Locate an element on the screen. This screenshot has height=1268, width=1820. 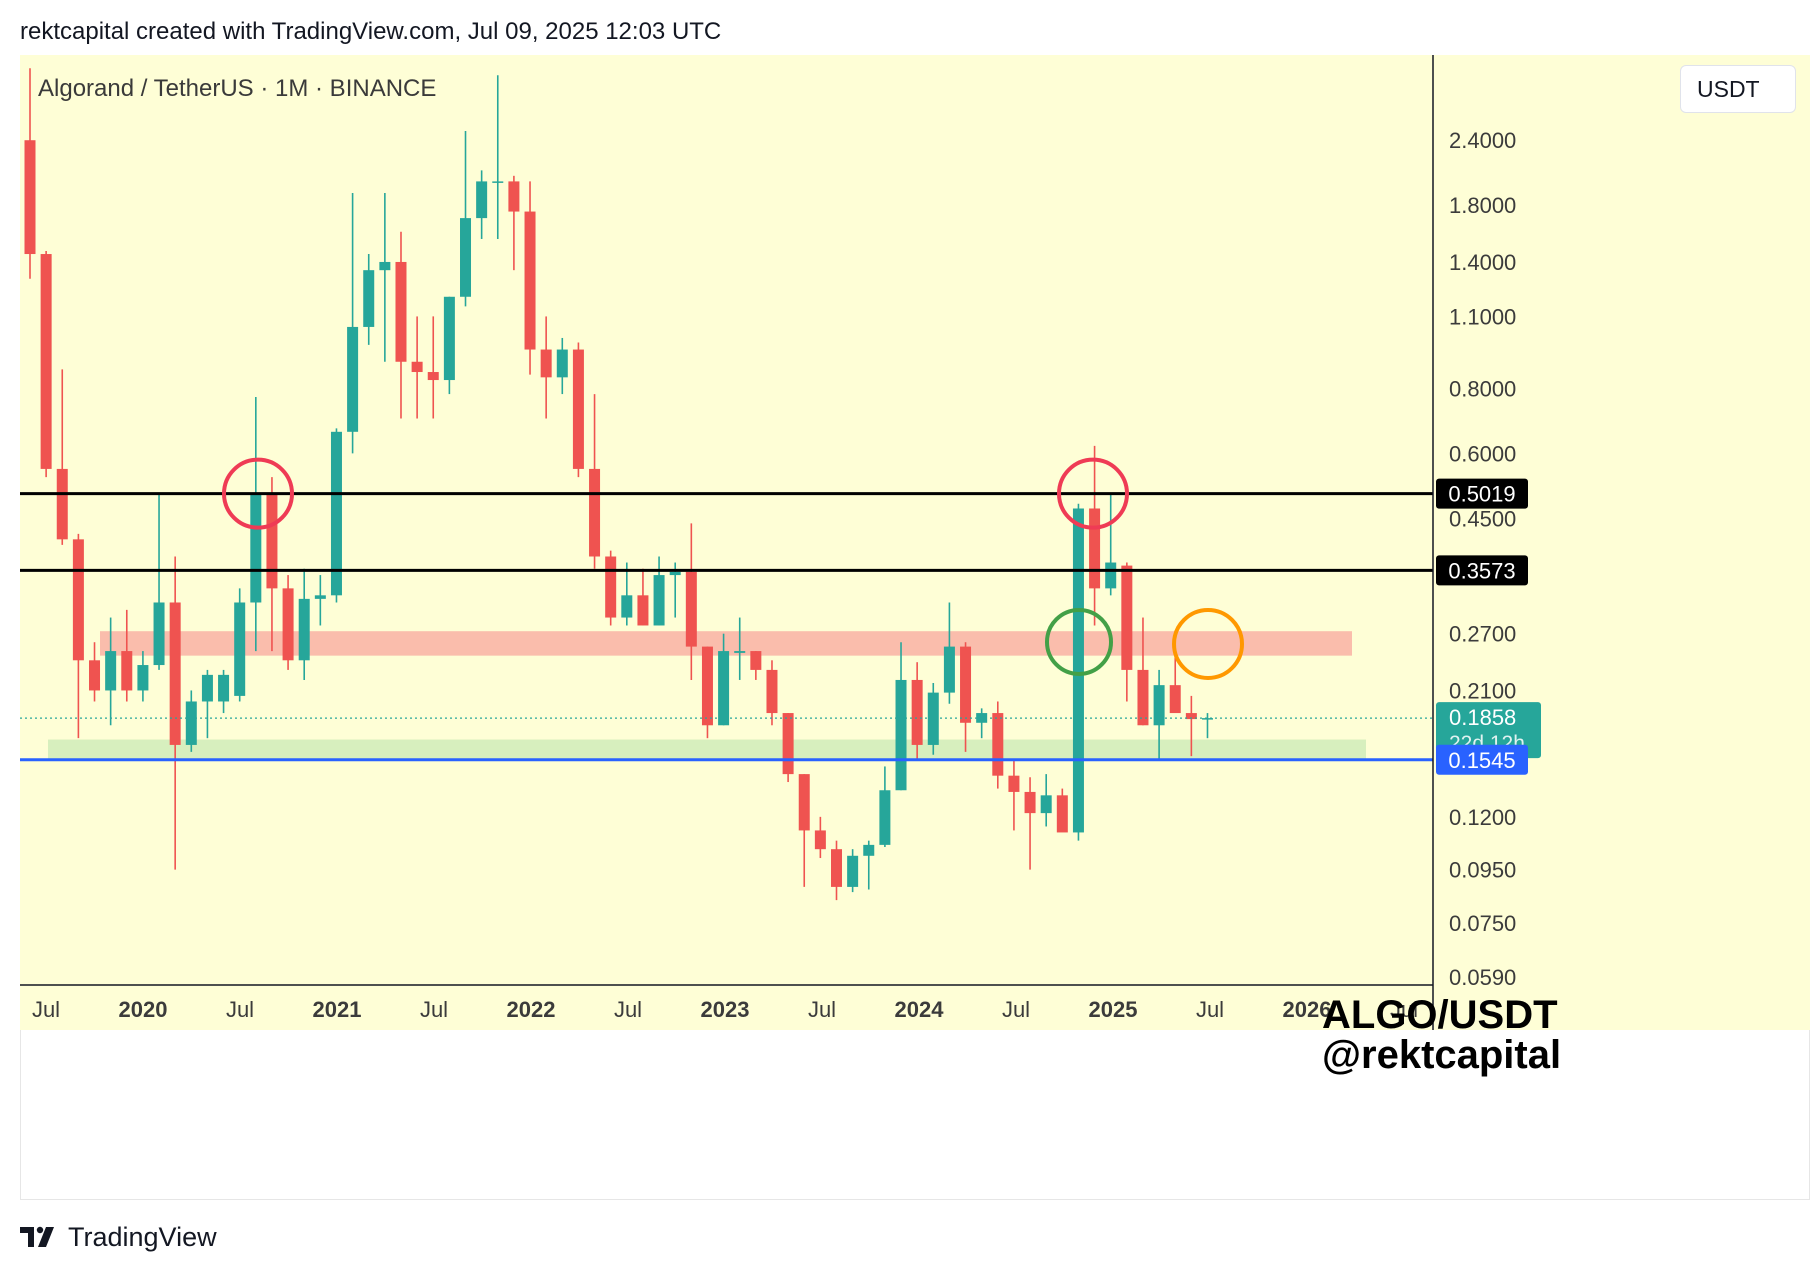
support-label-bg is located at coordinates (1482, 759).